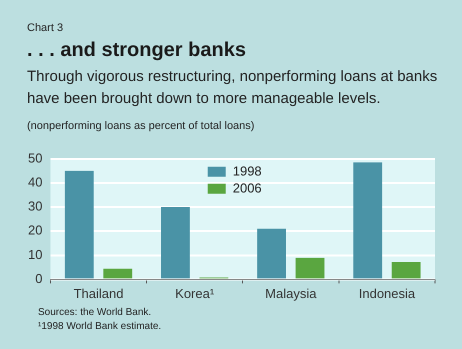 The height and width of the screenshot is (349, 462). What do you see at coordinates (35, 206) in the screenshot?
I see `y-tick-label: 30` at bounding box center [35, 206].